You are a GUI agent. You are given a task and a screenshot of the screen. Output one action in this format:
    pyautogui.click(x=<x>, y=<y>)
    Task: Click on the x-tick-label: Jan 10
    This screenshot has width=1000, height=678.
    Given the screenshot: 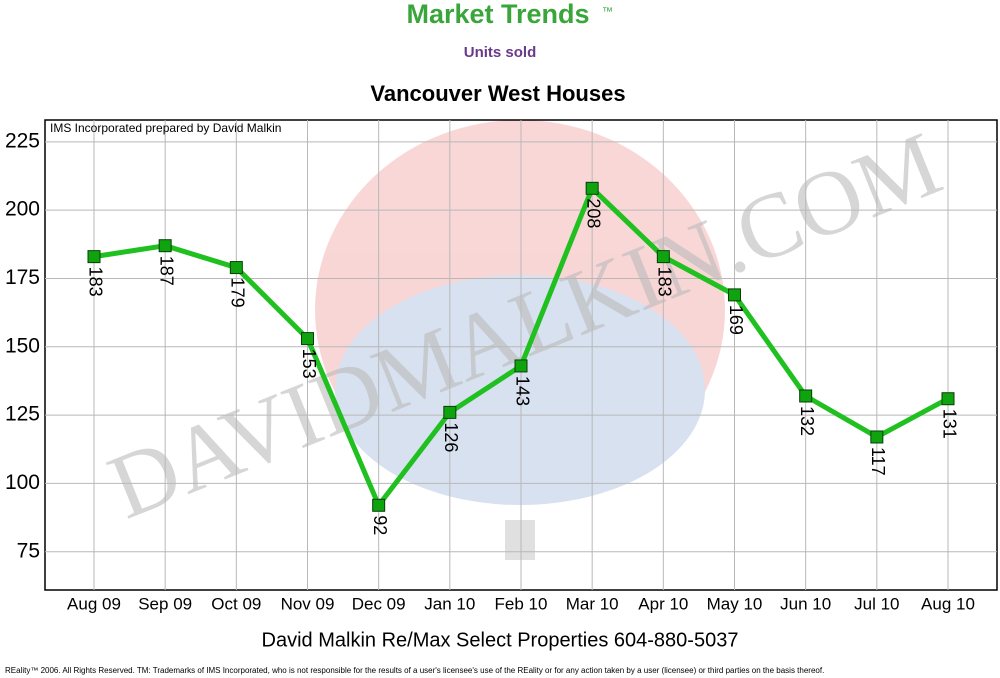 What is the action you would take?
    pyautogui.click(x=449, y=603)
    